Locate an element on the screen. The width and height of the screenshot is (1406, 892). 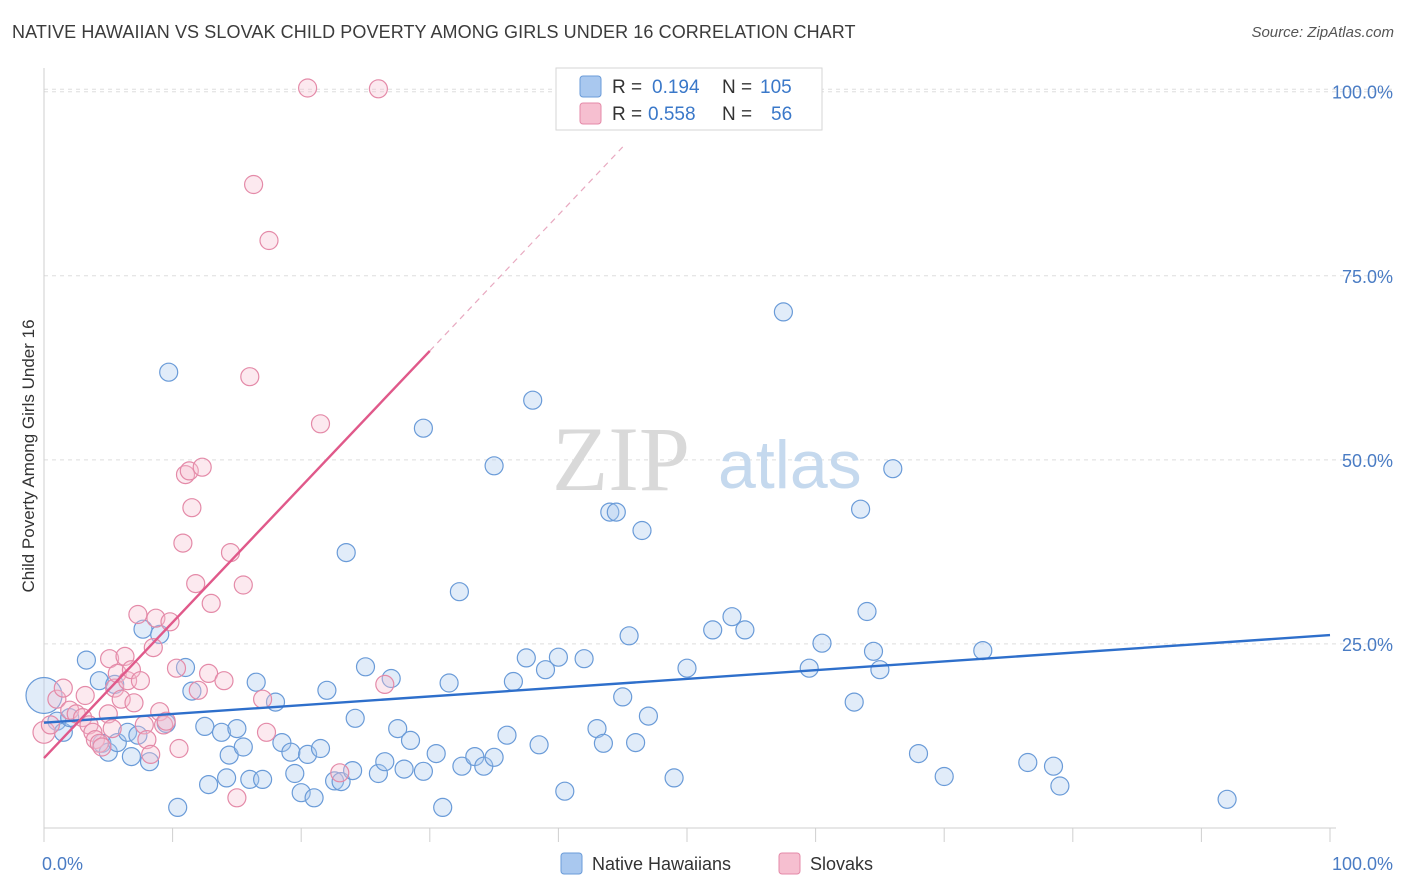
native-hawaiian-trendline is located at coordinates (687, 678).